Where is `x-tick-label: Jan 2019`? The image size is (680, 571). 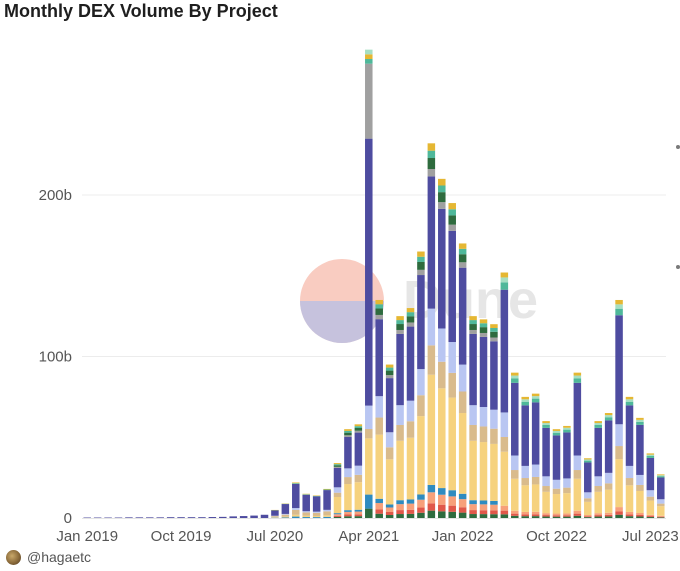 x-tick-label: Jan 2019 is located at coordinates (87, 536).